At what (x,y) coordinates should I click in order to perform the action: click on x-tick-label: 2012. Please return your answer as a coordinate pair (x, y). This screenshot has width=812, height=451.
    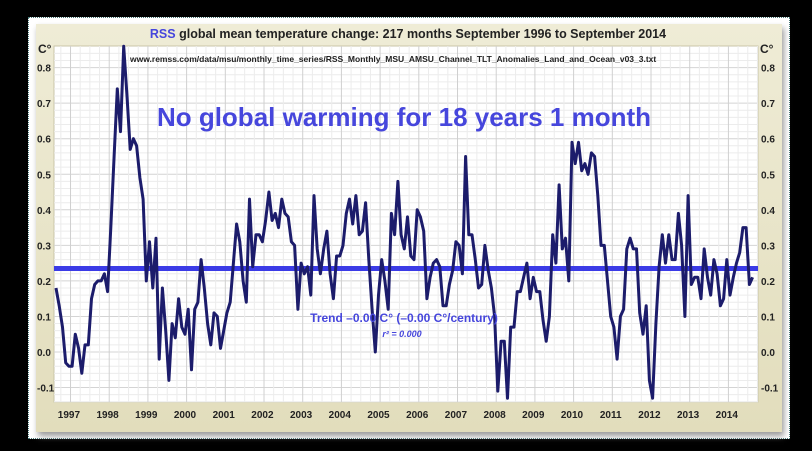
    Looking at the image, I should click on (649, 415).